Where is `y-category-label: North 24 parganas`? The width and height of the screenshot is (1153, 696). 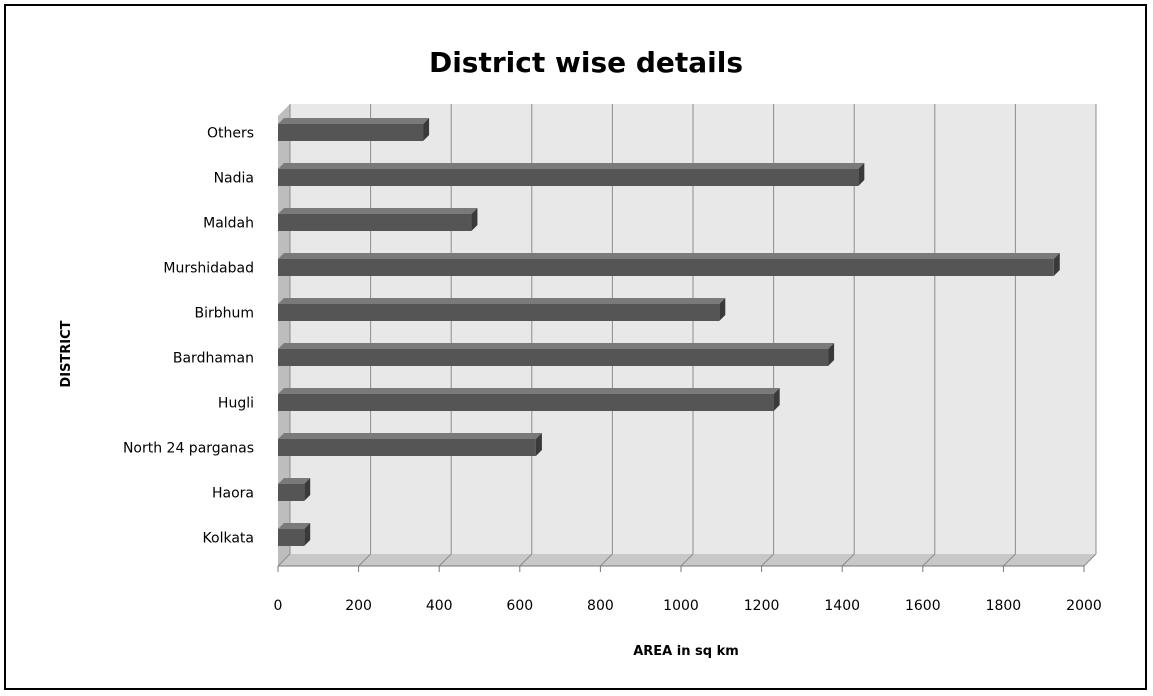 y-category-label: North 24 parganas is located at coordinates (188, 449).